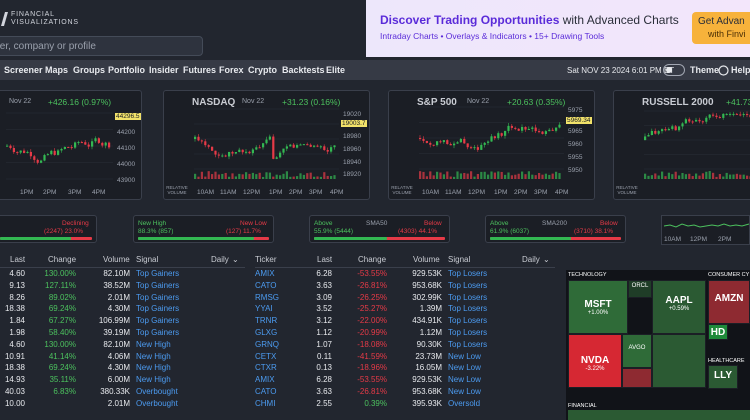 The width and height of the screenshot is (750, 420). Describe the element at coordinates (336, 70) in the screenshot. I see `nav-elite: Elite` at that location.